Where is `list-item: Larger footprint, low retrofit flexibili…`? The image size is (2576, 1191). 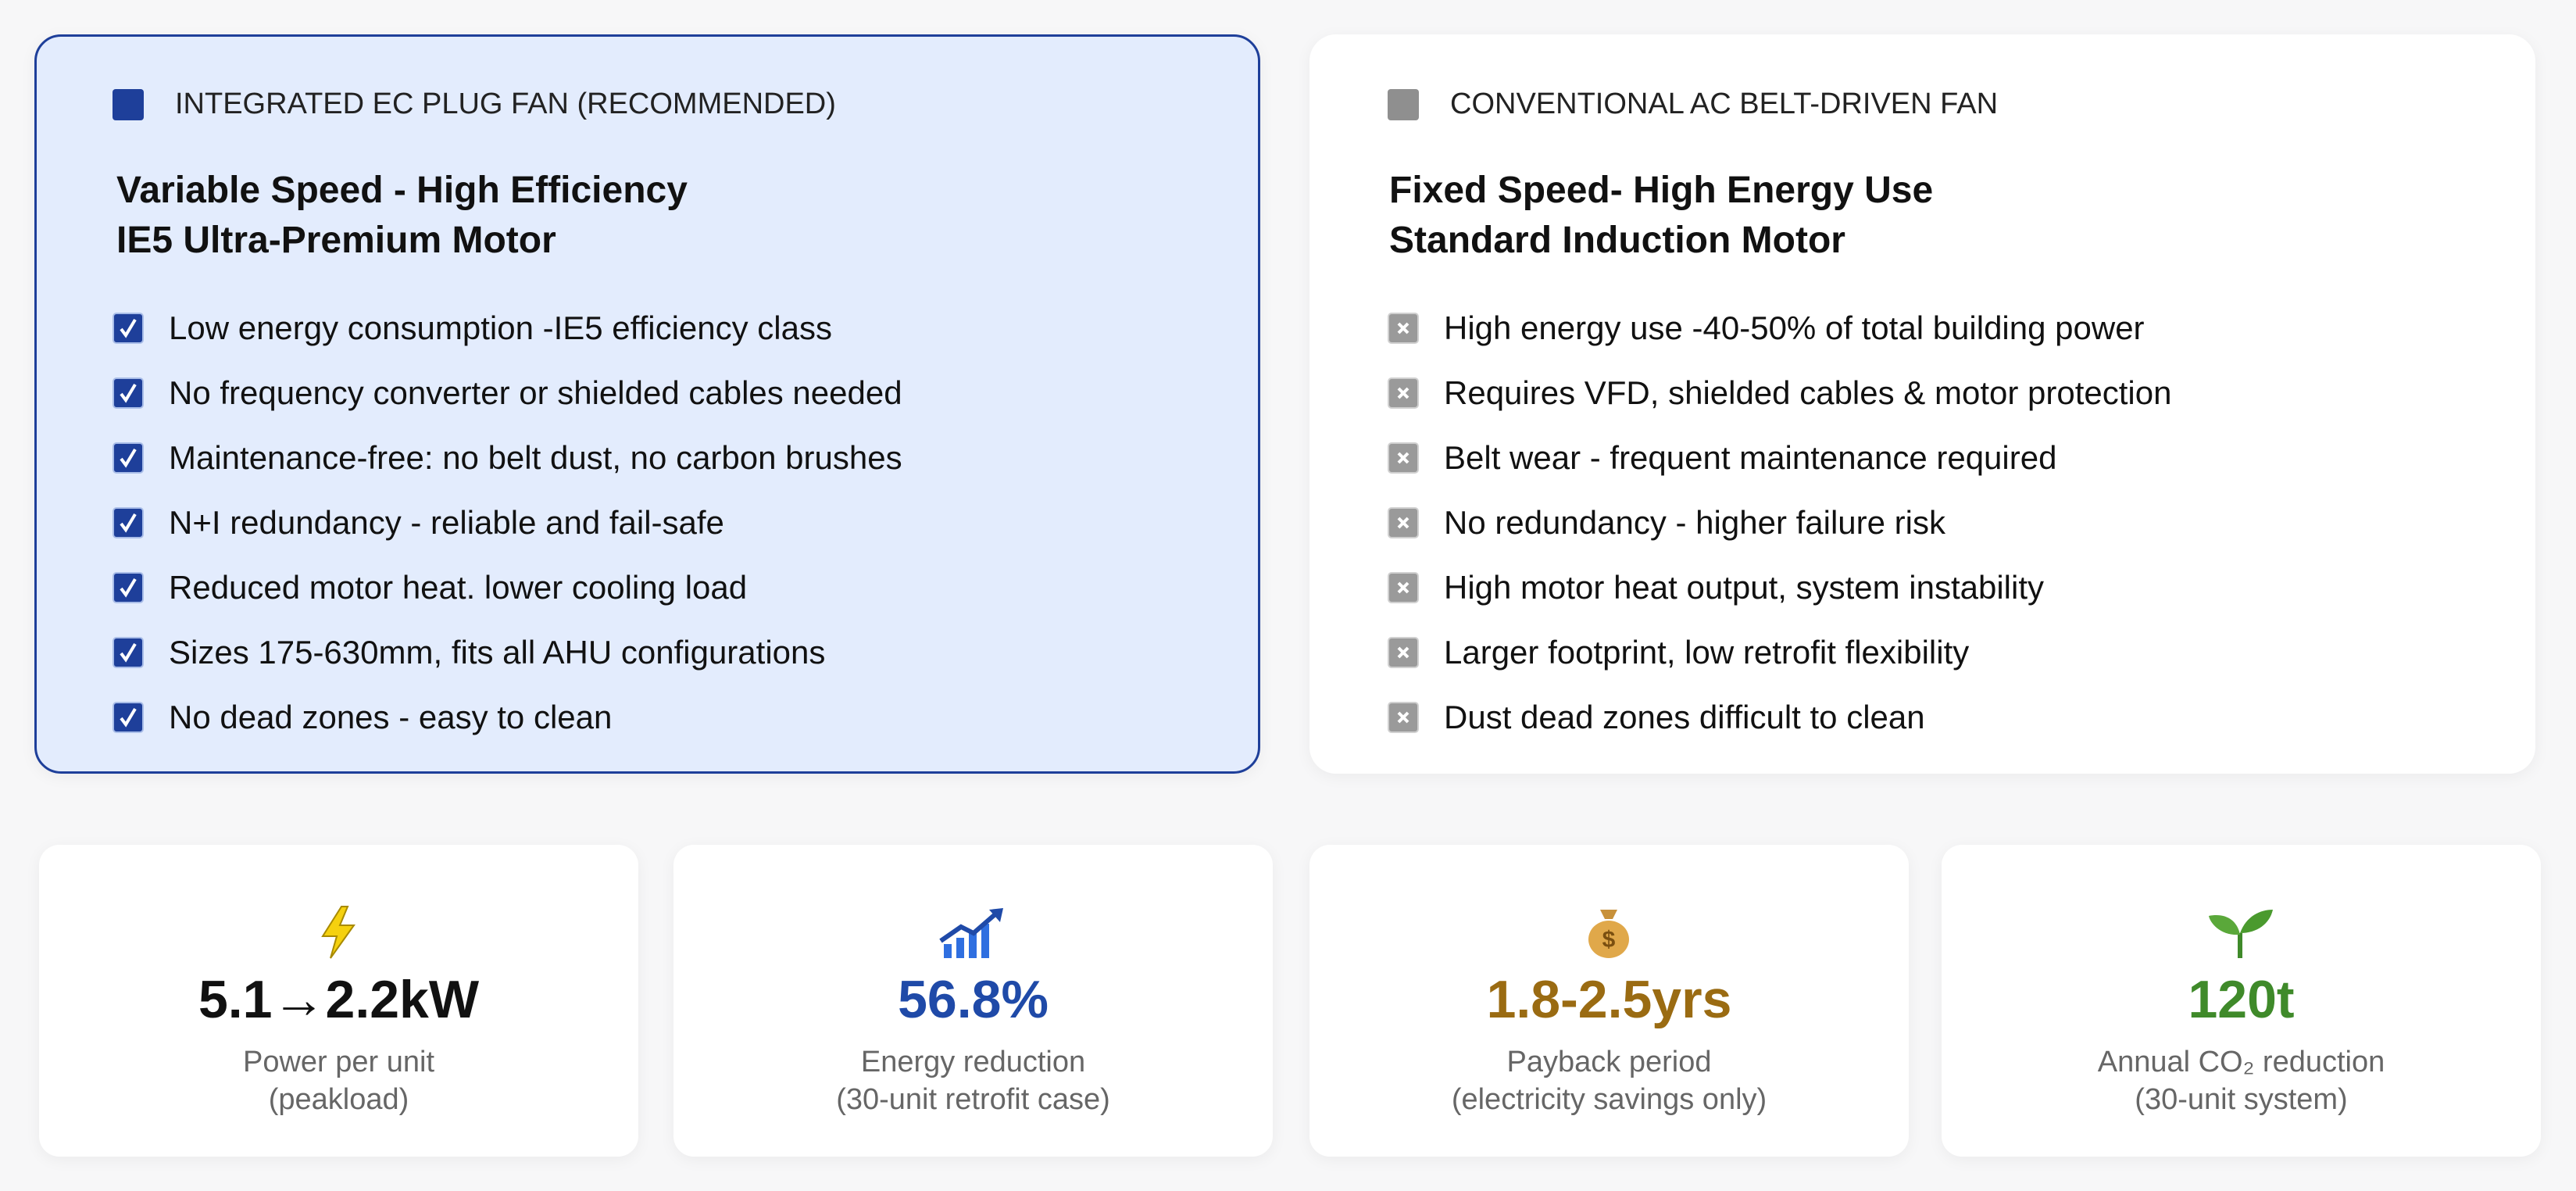 list-item: Larger footprint, low retrofit flexibili… is located at coordinates (1707, 653).